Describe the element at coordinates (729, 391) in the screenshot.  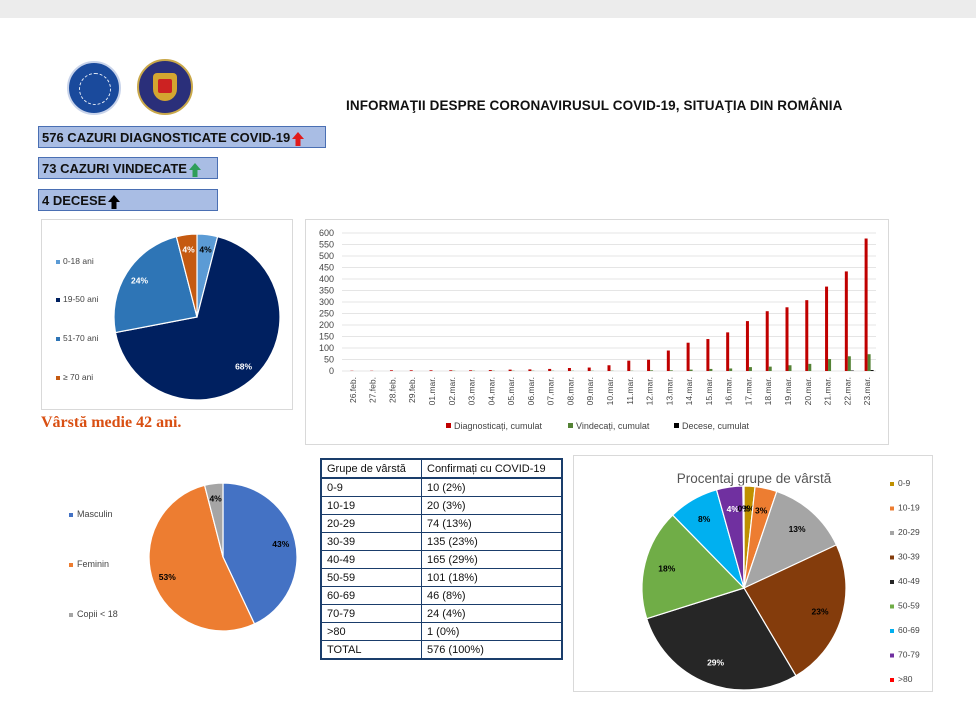
I see `x-tick-label: 16.mar.` at that location.